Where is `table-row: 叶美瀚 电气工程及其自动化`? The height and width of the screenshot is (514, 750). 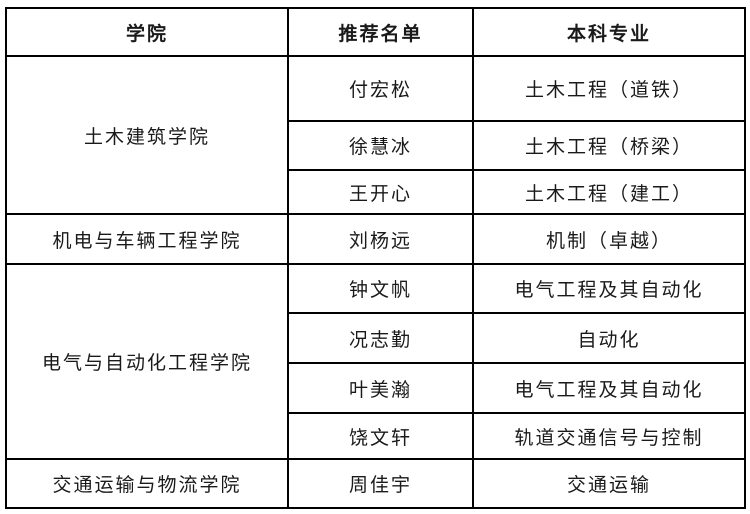
table-row: 叶美瀚 电气工程及其自动化 is located at coordinates (376, 388).